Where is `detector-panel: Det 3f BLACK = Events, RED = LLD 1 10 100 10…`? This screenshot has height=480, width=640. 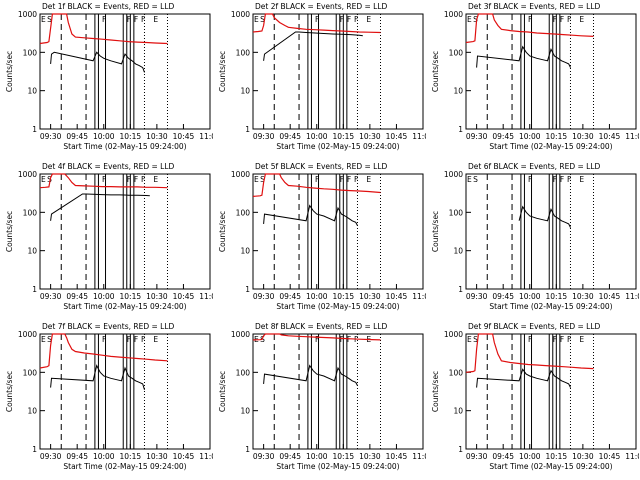 detector-panel: Det 3f BLACK = Events, RED = LLD 1 10 100 10… is located at coordinates (535, 76).